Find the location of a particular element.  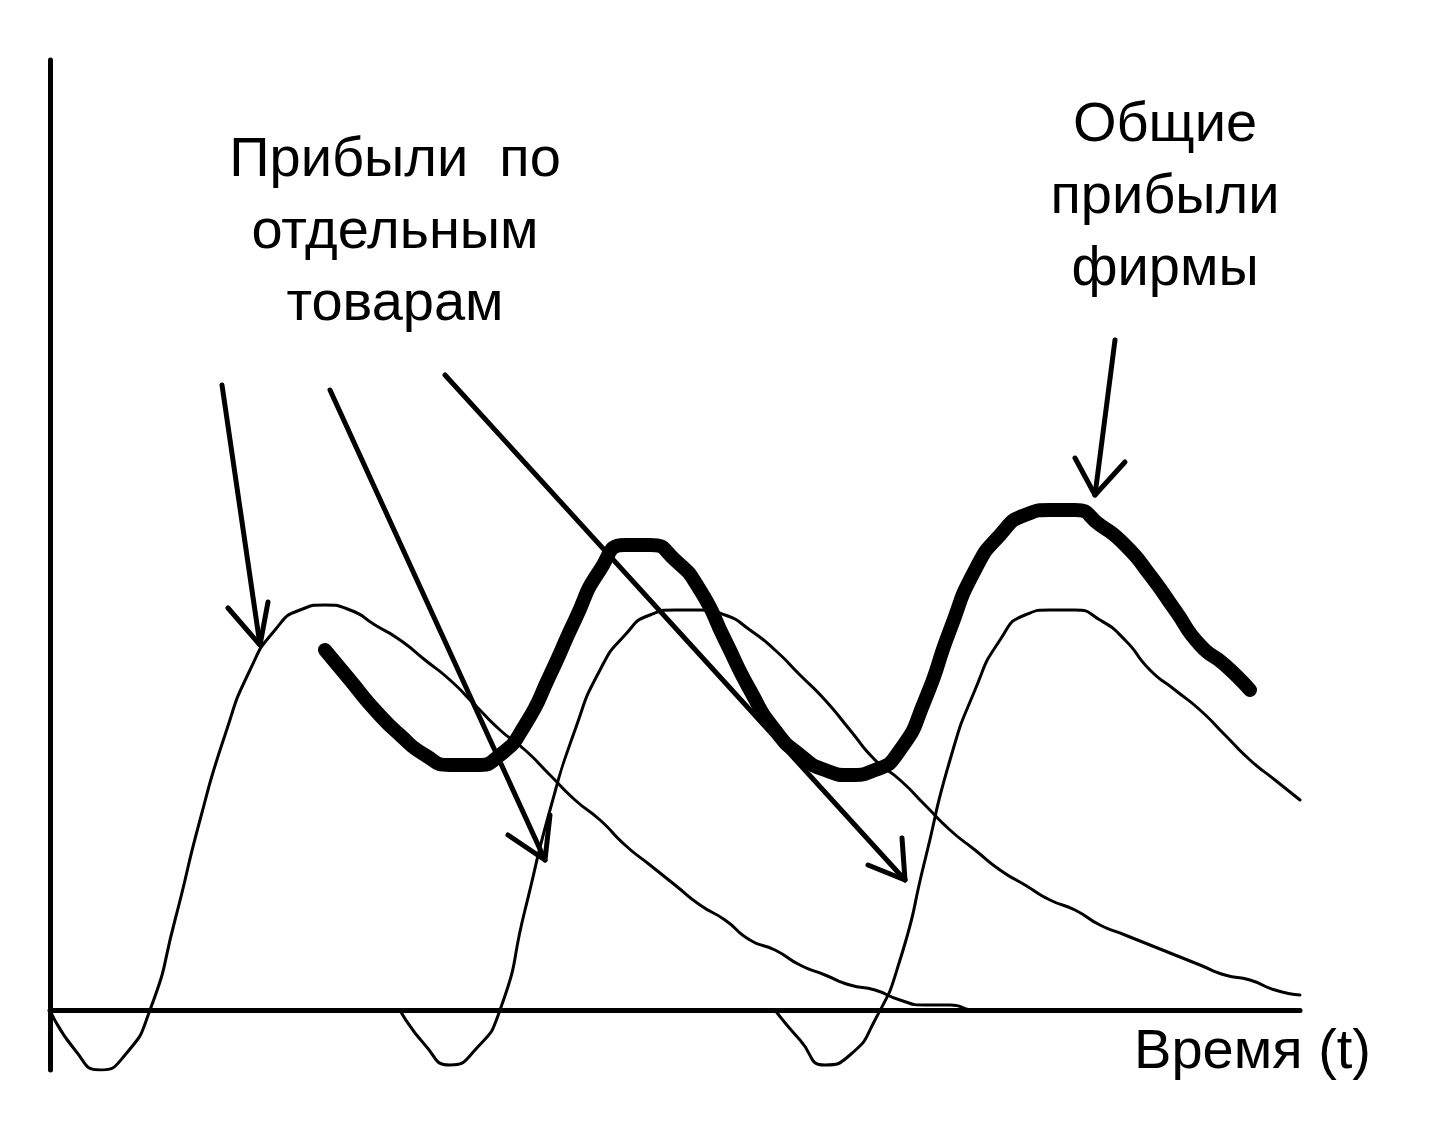

text: Прибыли по отдельным товарам is located at coordinates (395, 228).